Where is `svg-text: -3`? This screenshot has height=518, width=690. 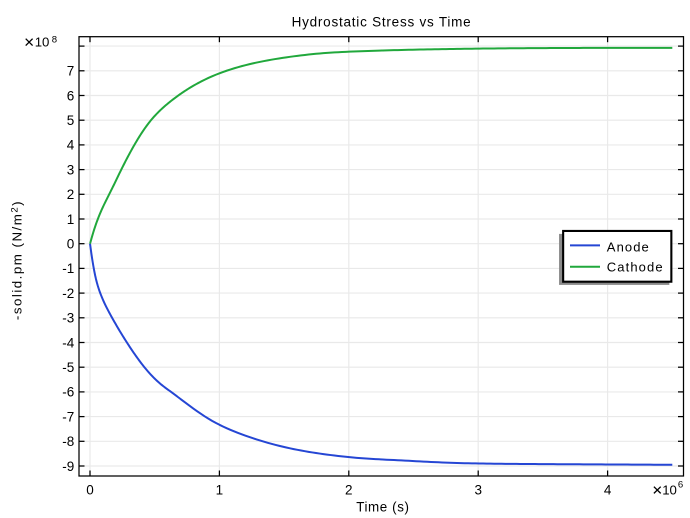 svg-text: -3 is located at coordinates (68, 318).